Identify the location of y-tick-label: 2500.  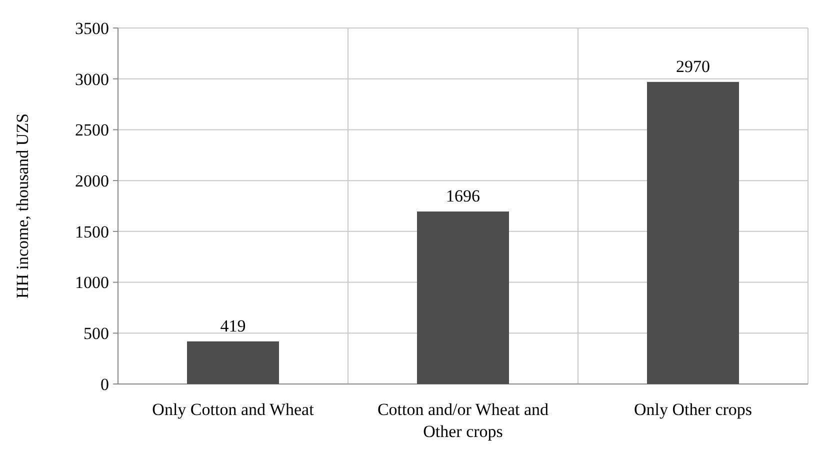
(92, 130).